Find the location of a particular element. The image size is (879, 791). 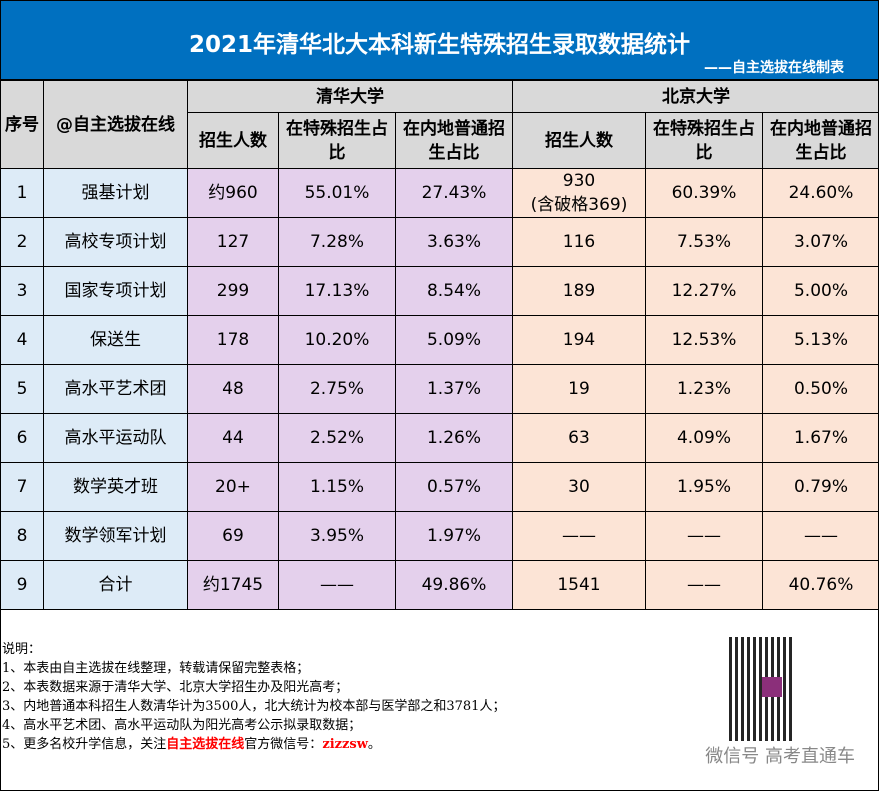

cell-no: 6 is located at coordinates (22, 438).